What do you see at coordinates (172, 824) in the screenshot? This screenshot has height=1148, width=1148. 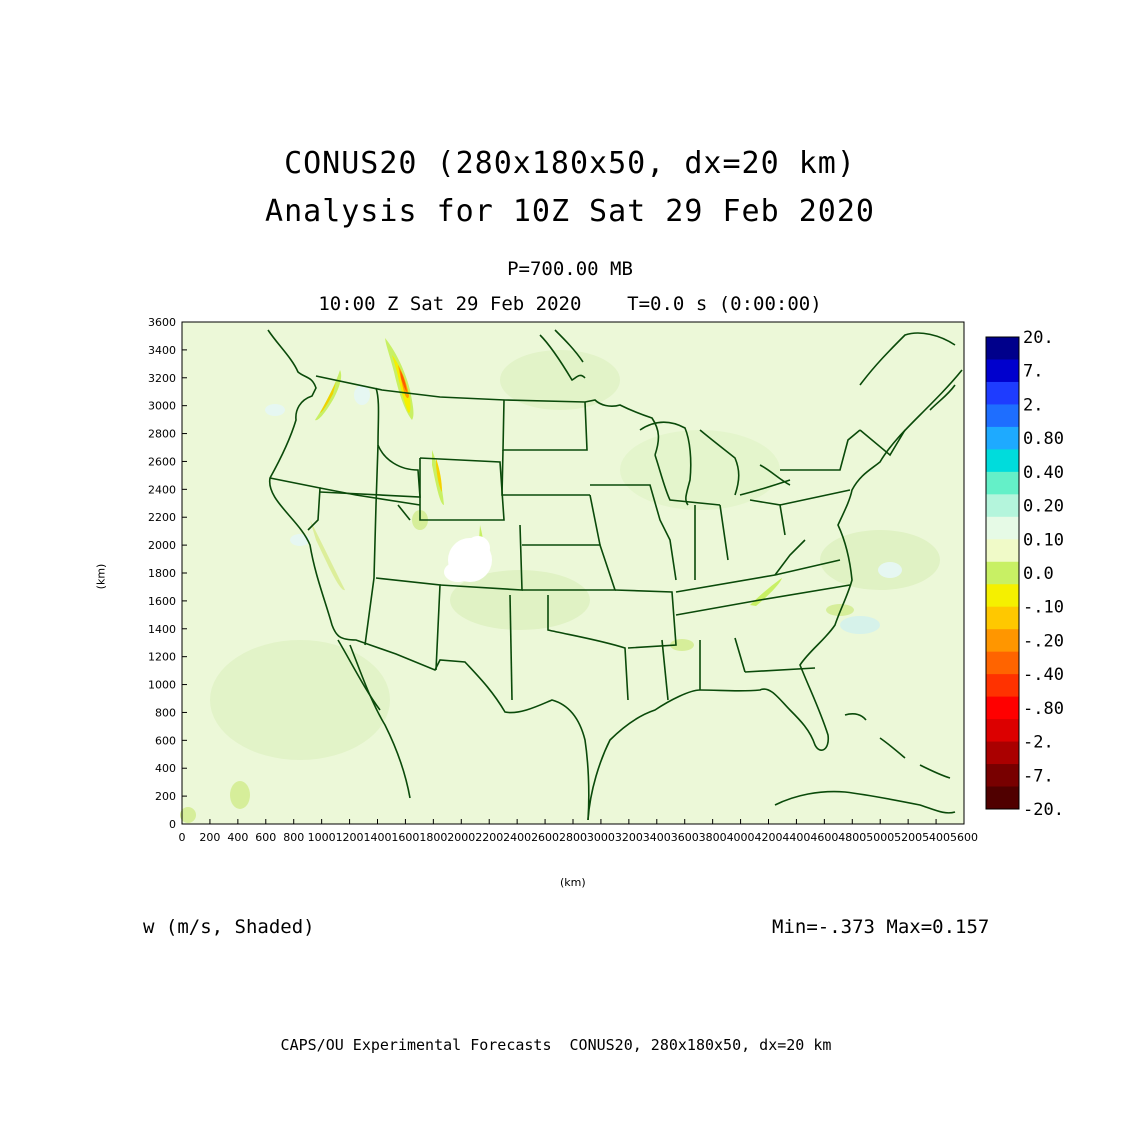 I see `y-tick-label: 0` at bounding box center [172, 824].